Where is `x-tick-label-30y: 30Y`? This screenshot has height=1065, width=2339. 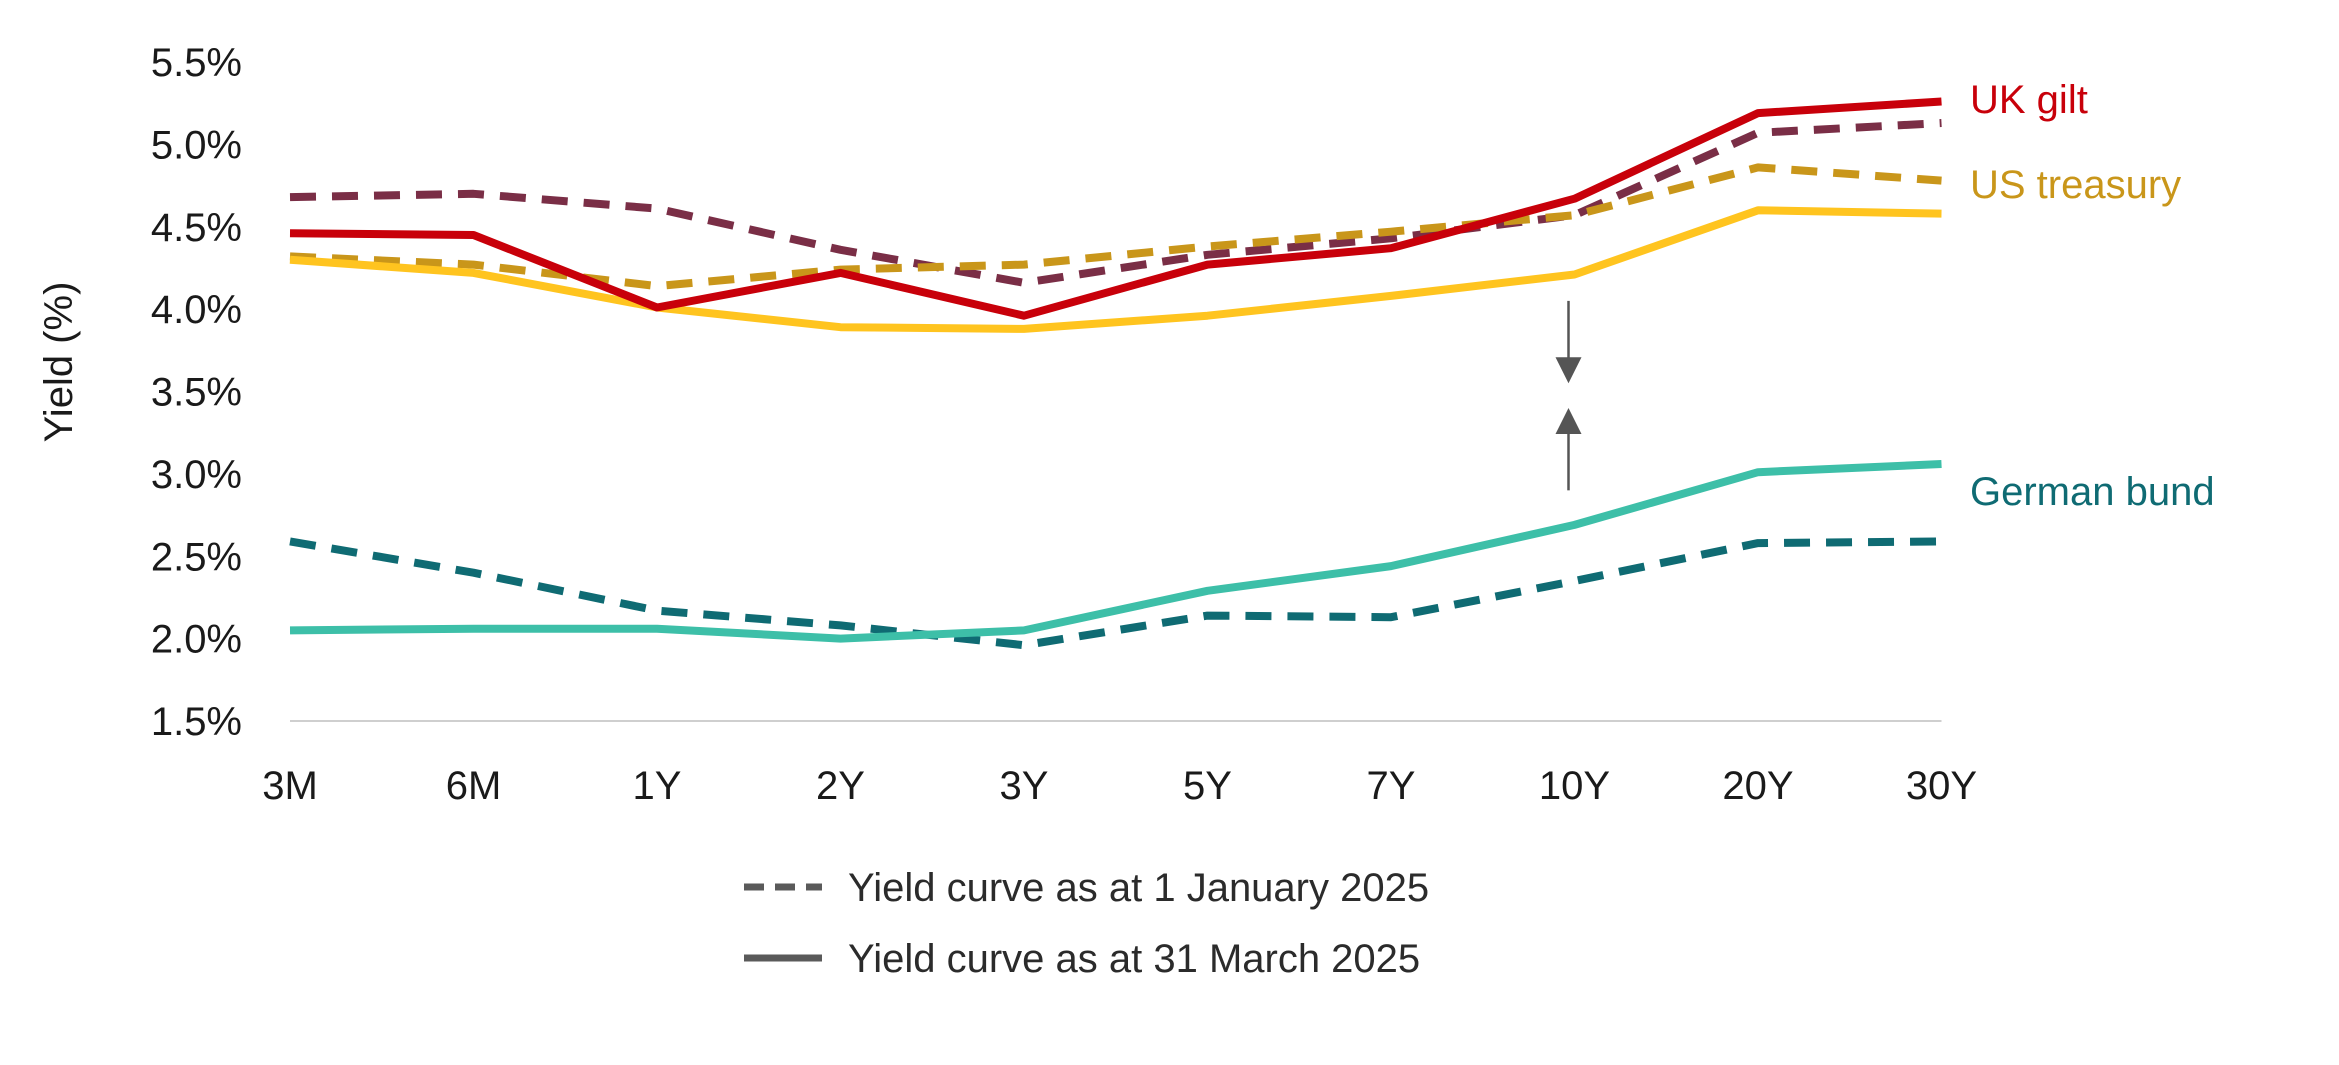
x-tick-label-30y: 30Y is located at coordinates (1941, 786).